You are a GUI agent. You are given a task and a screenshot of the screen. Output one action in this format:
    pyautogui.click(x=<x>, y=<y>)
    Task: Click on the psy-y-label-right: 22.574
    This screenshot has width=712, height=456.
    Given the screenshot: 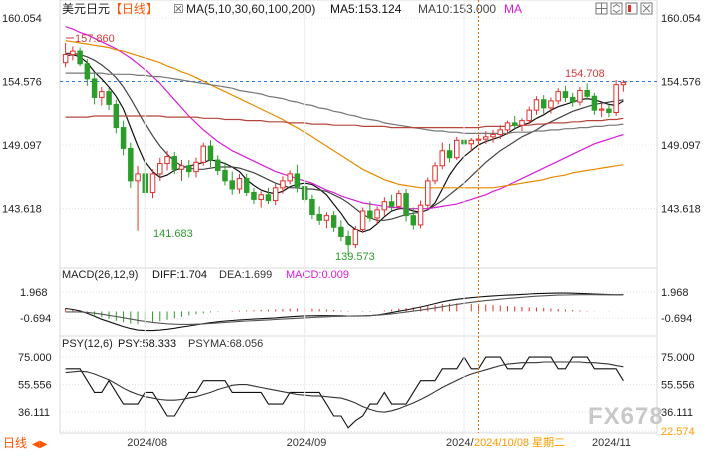 What is the action you would take?
    pyautogui.click(x=678, y=432)
    